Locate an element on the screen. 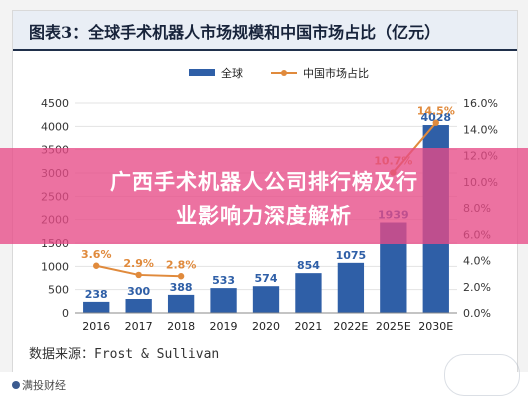  footer is located at coordinates (264, 386).